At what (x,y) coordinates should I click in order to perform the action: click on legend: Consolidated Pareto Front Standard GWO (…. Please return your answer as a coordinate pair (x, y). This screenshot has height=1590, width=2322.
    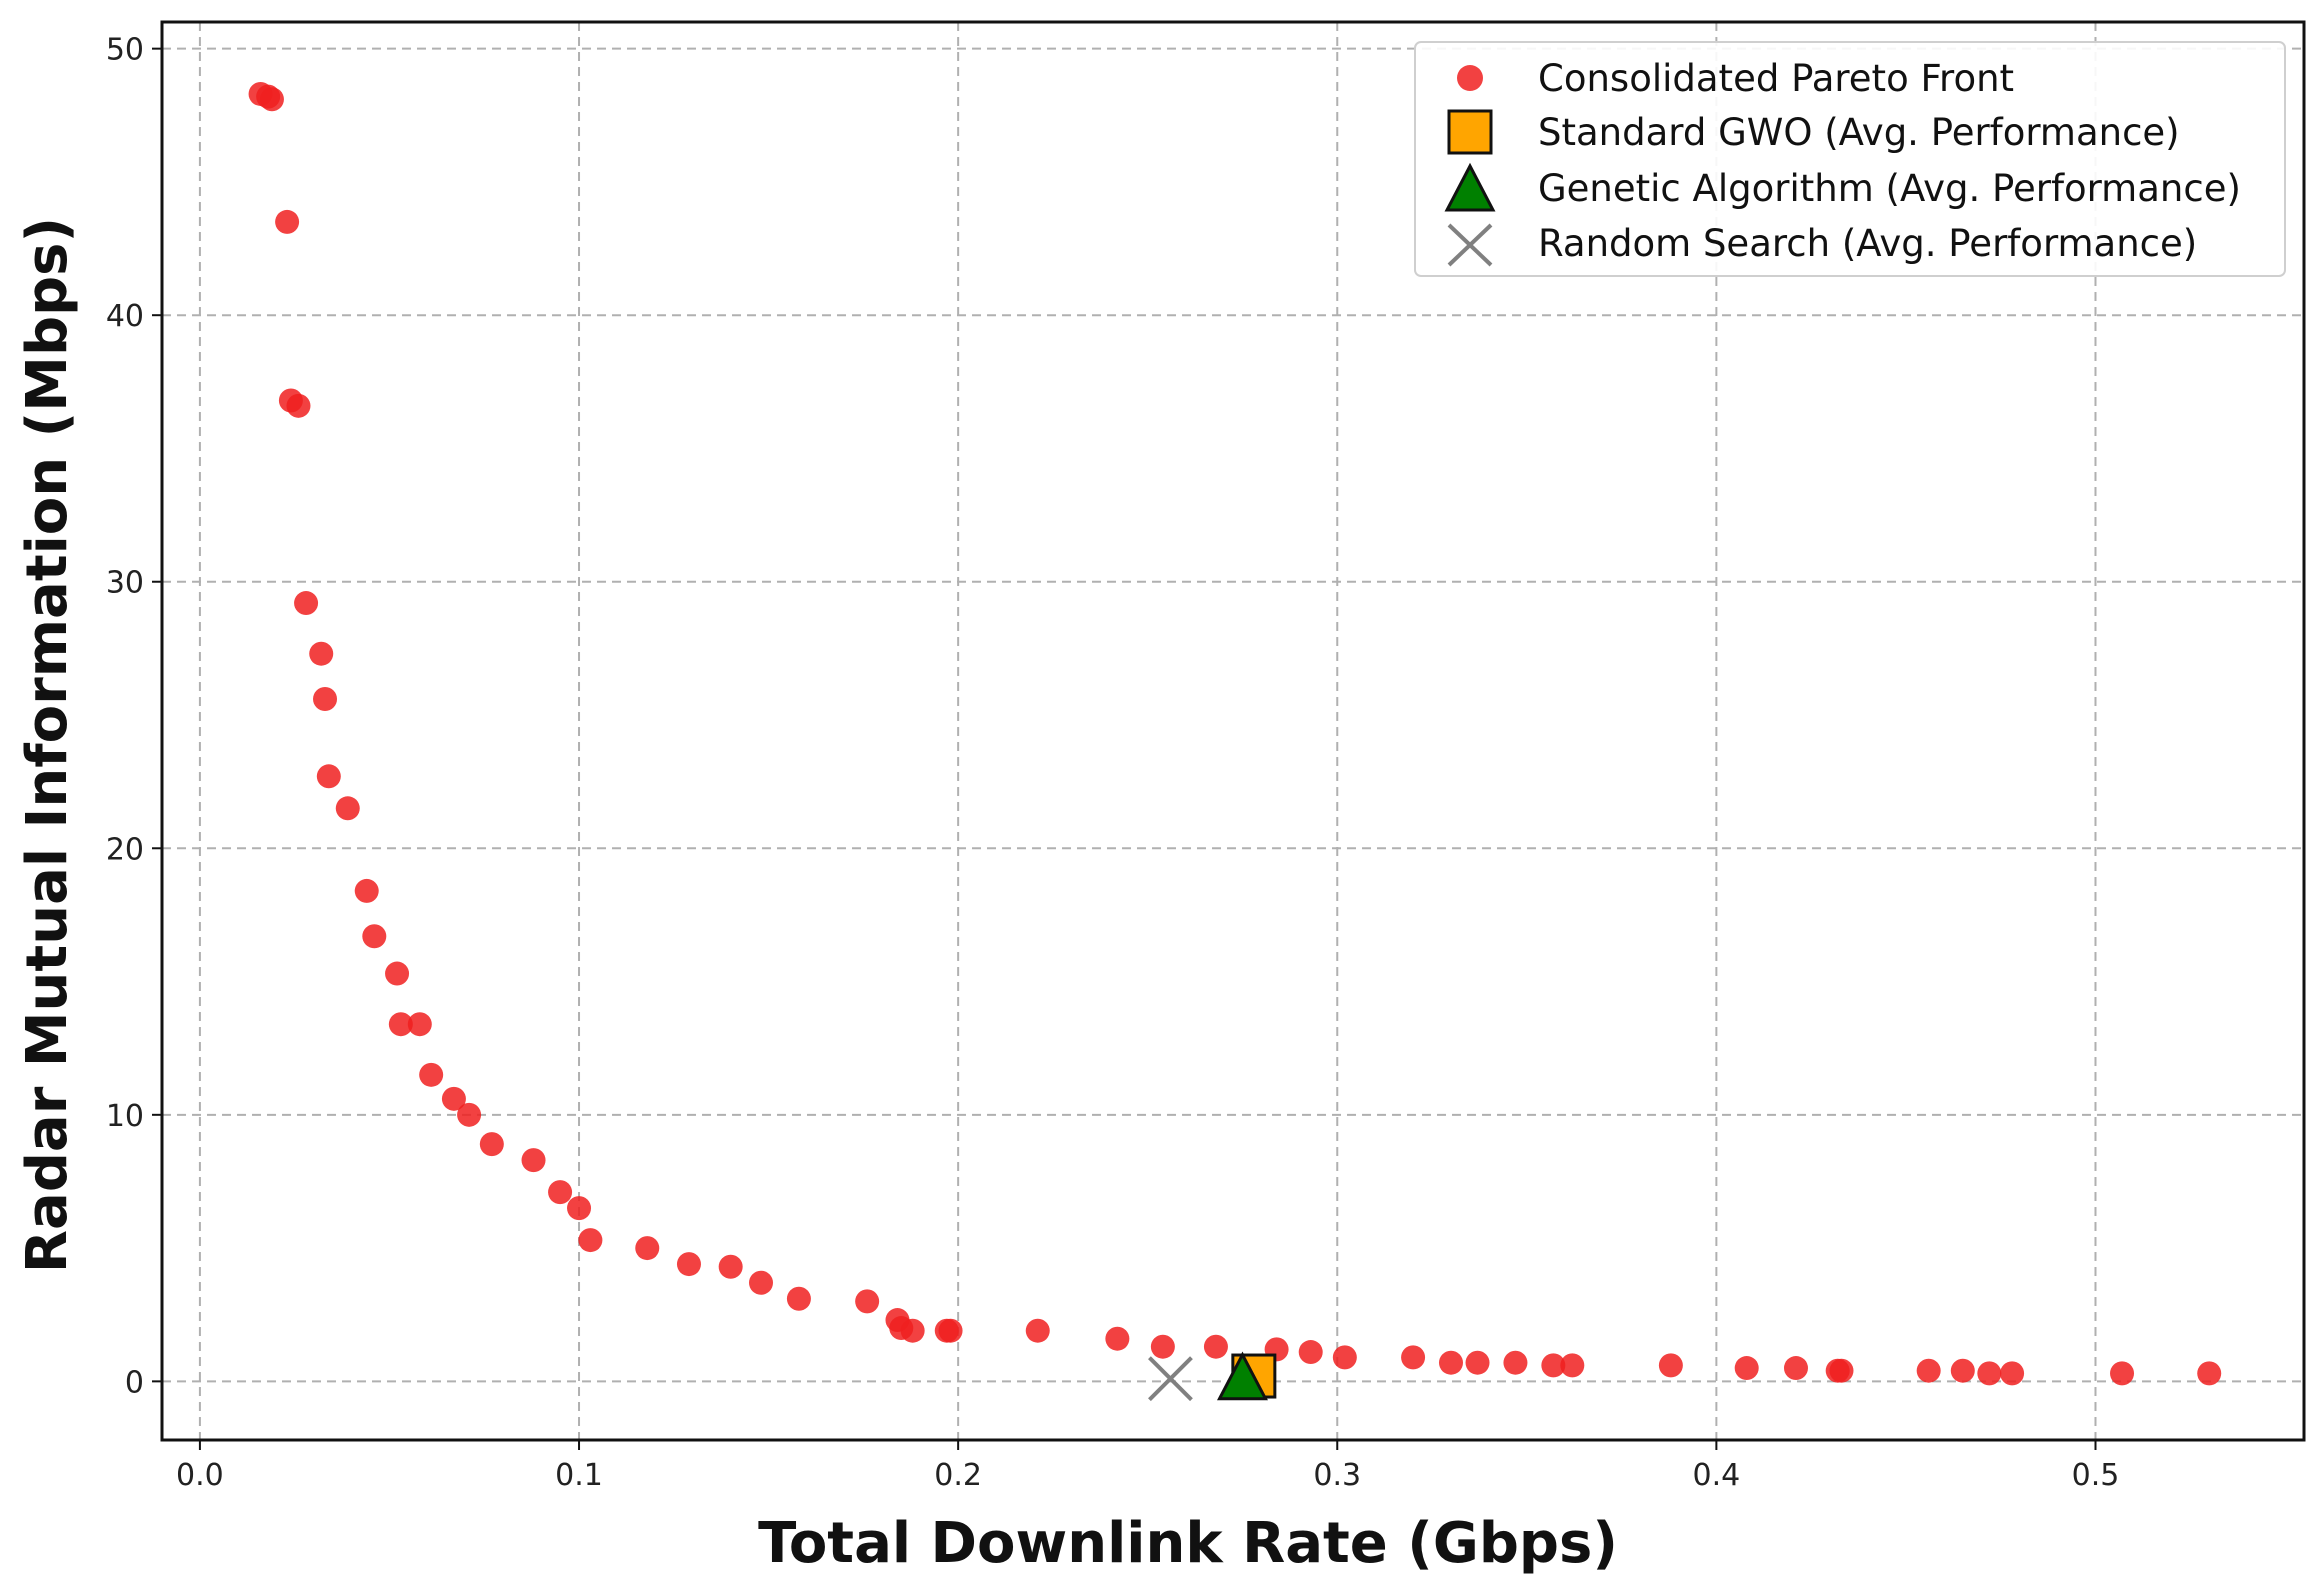
    Looking at the image, I should click on (1850, 159).